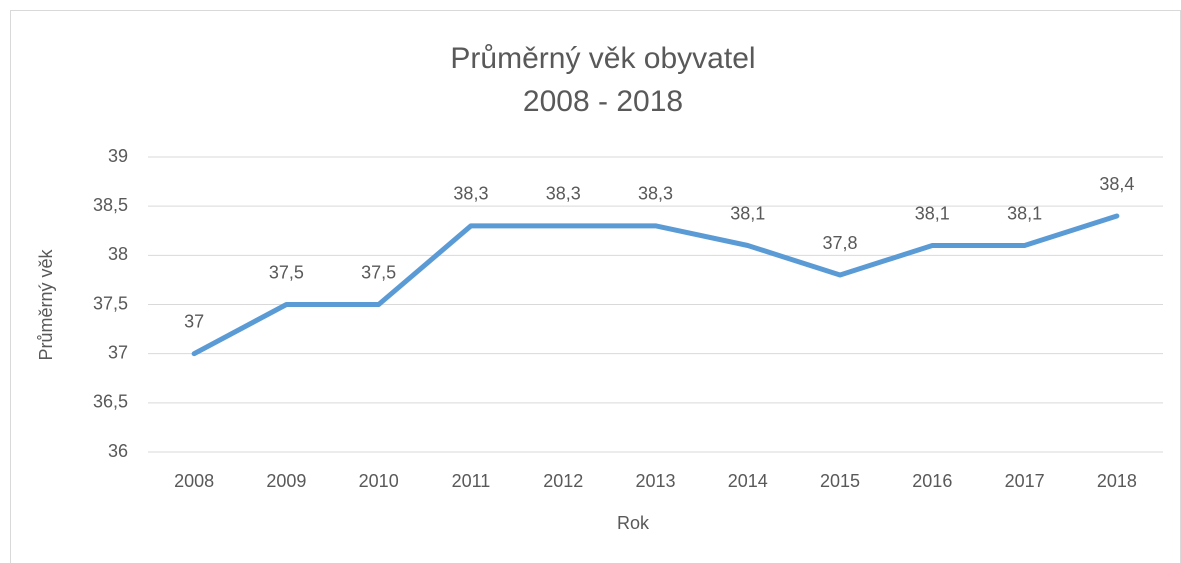  I want to click on chart-title: Průměrný věk obyvatel, so click(602, 58).